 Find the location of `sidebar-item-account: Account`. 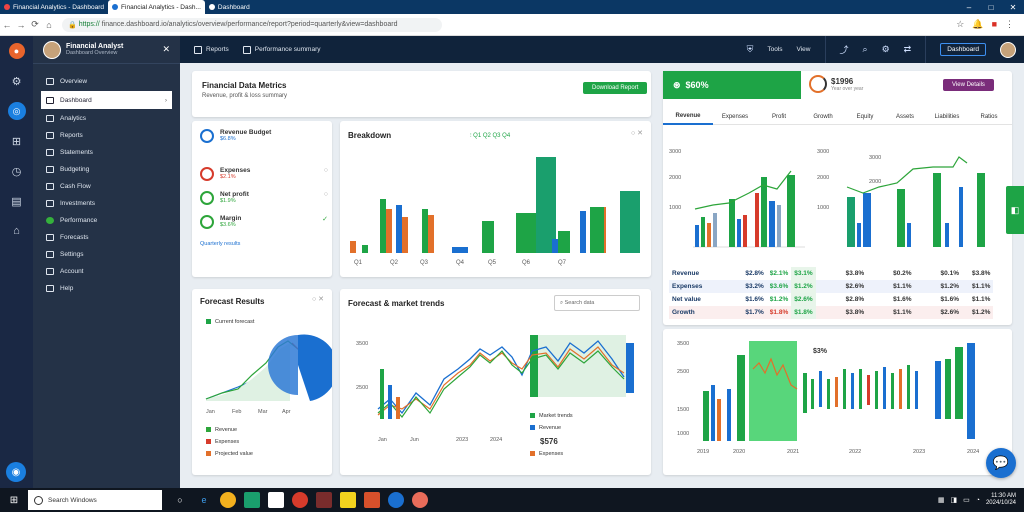

sidebar-item-account: Account is located at coordinates (106, 271).